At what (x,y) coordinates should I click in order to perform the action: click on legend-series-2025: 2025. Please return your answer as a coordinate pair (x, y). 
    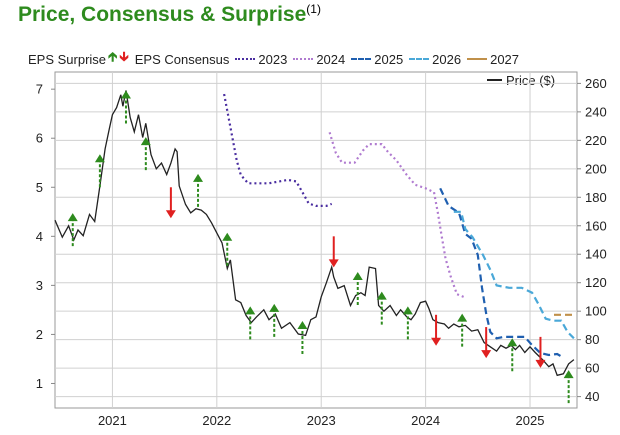
    Looking at the image, I should click on (377, 59).